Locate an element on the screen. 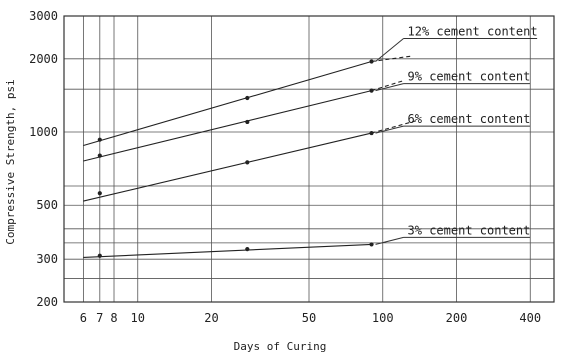  x-tick-label: 20 is located at coordinates (211, 318).